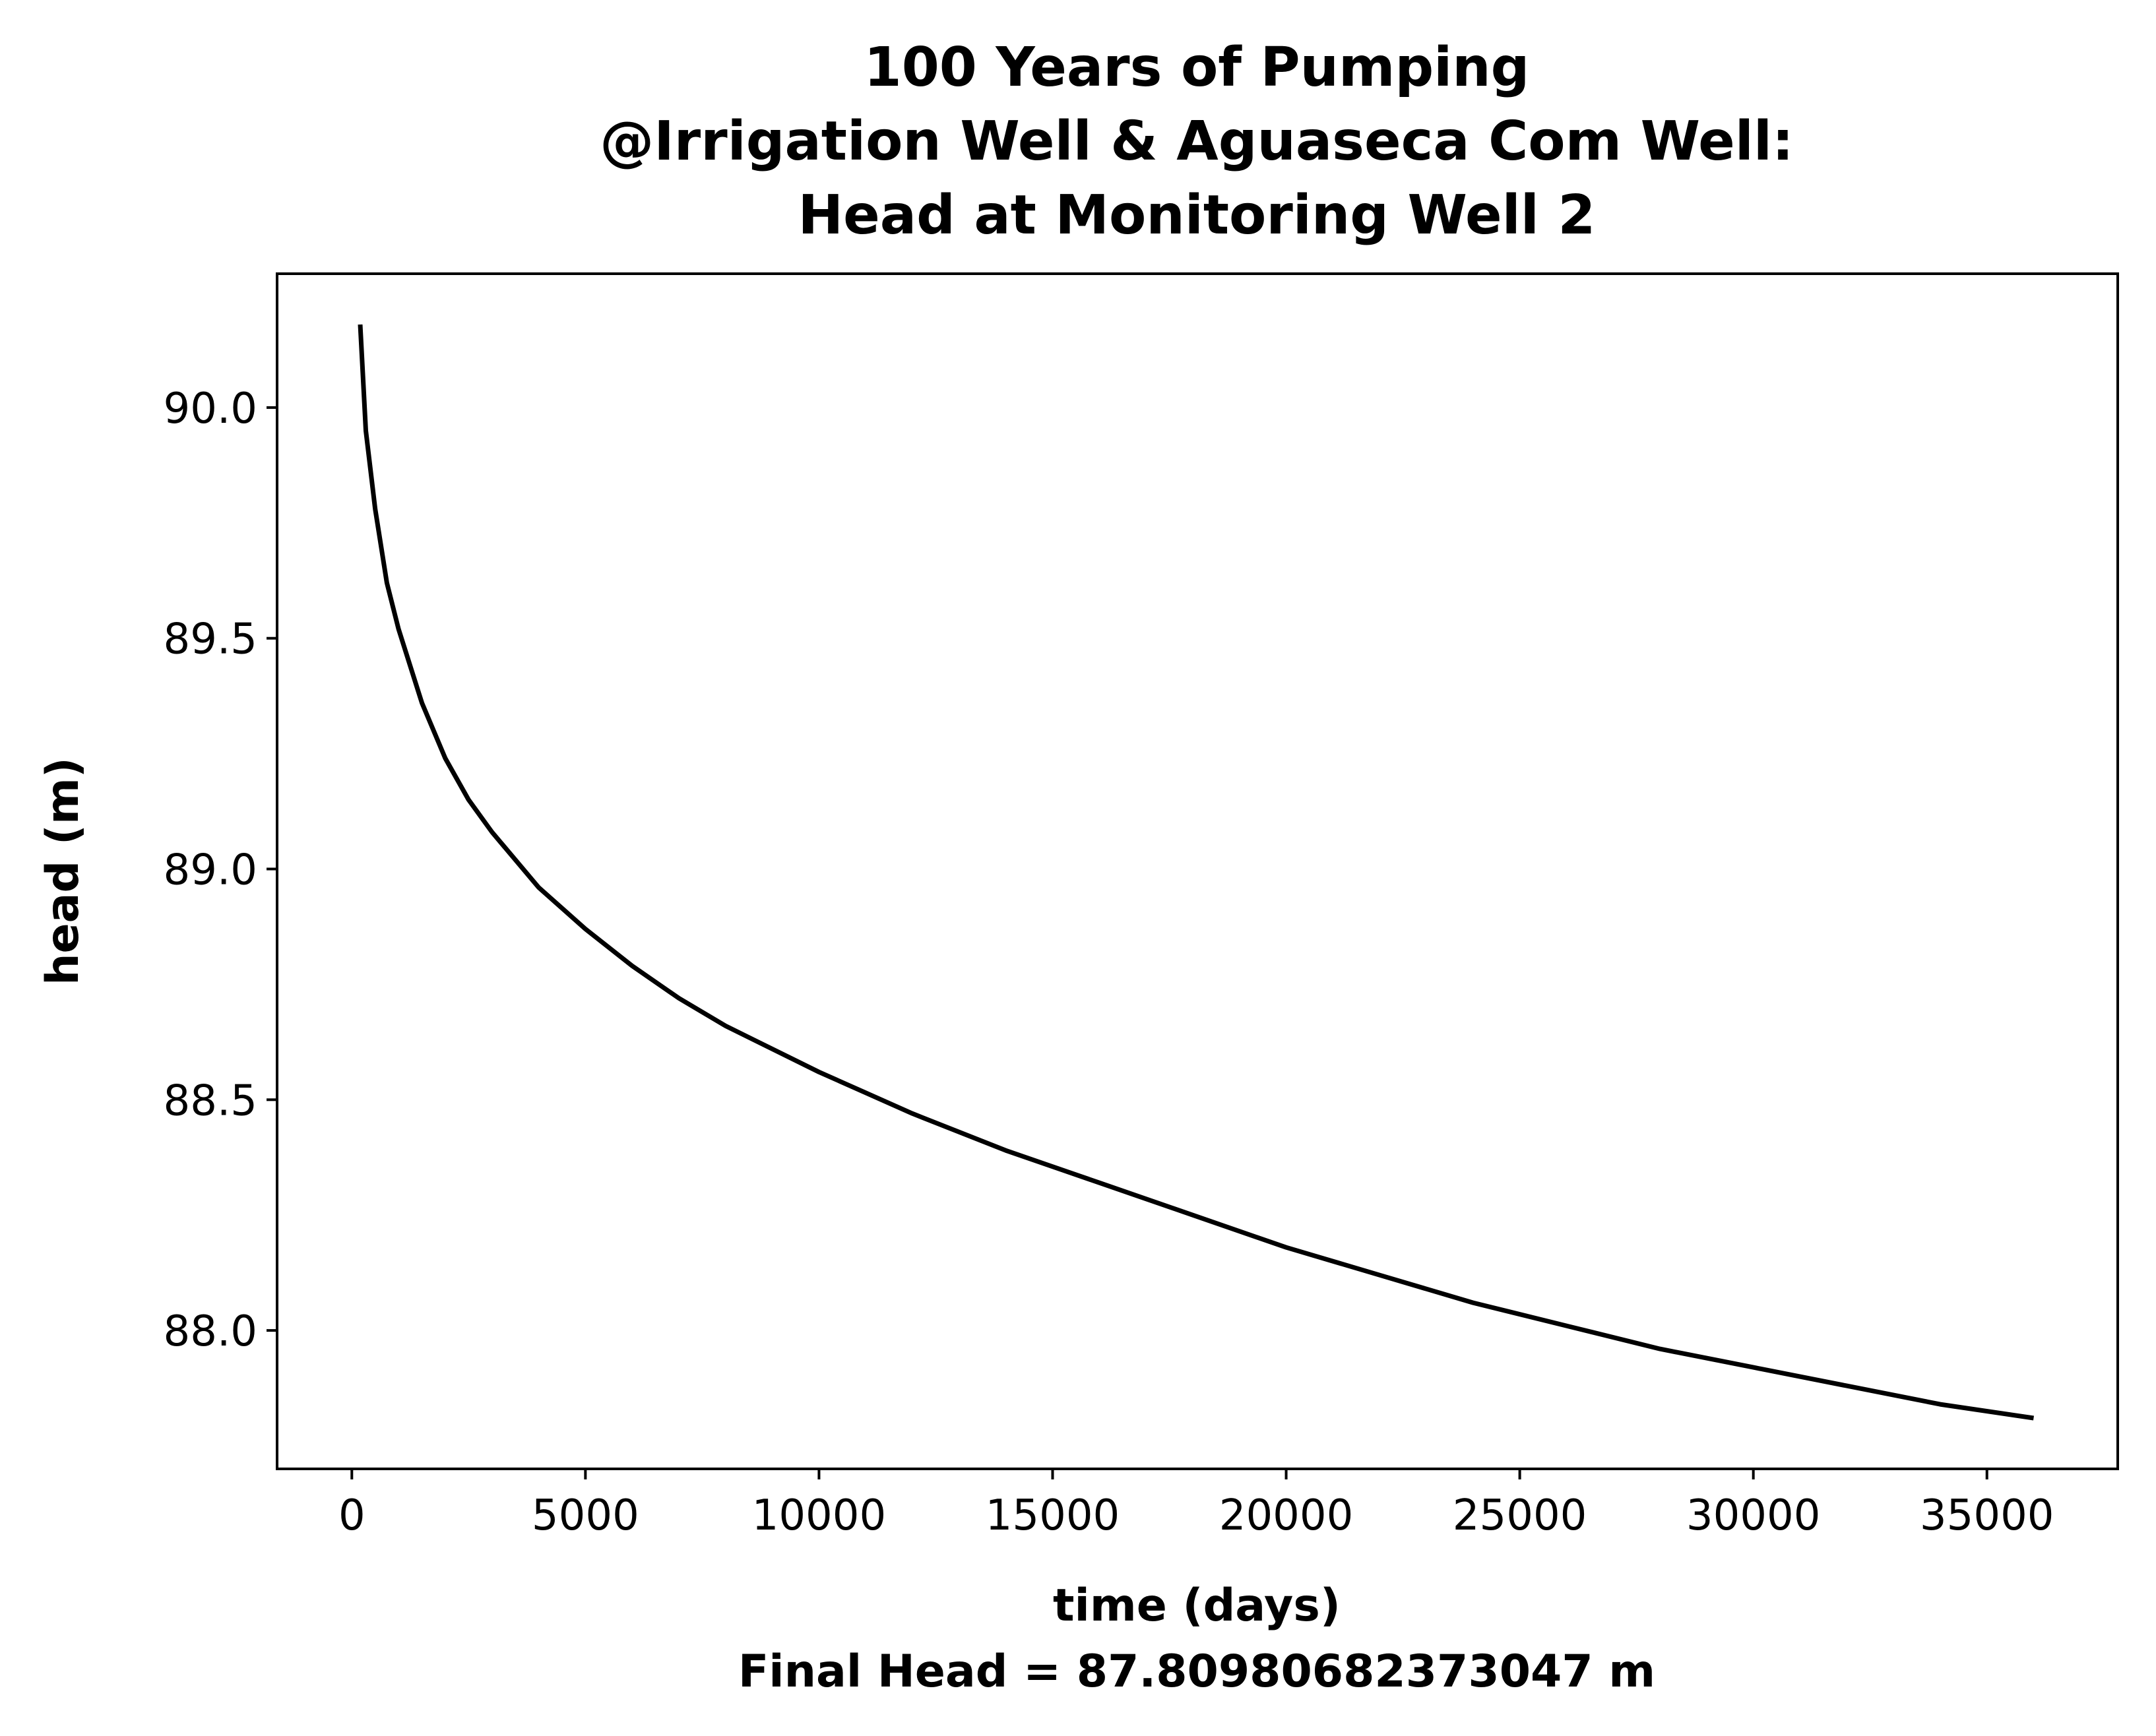 The image size is (2156, 1736). I want to click on y-axis-label: head (m), so click(63, 871).